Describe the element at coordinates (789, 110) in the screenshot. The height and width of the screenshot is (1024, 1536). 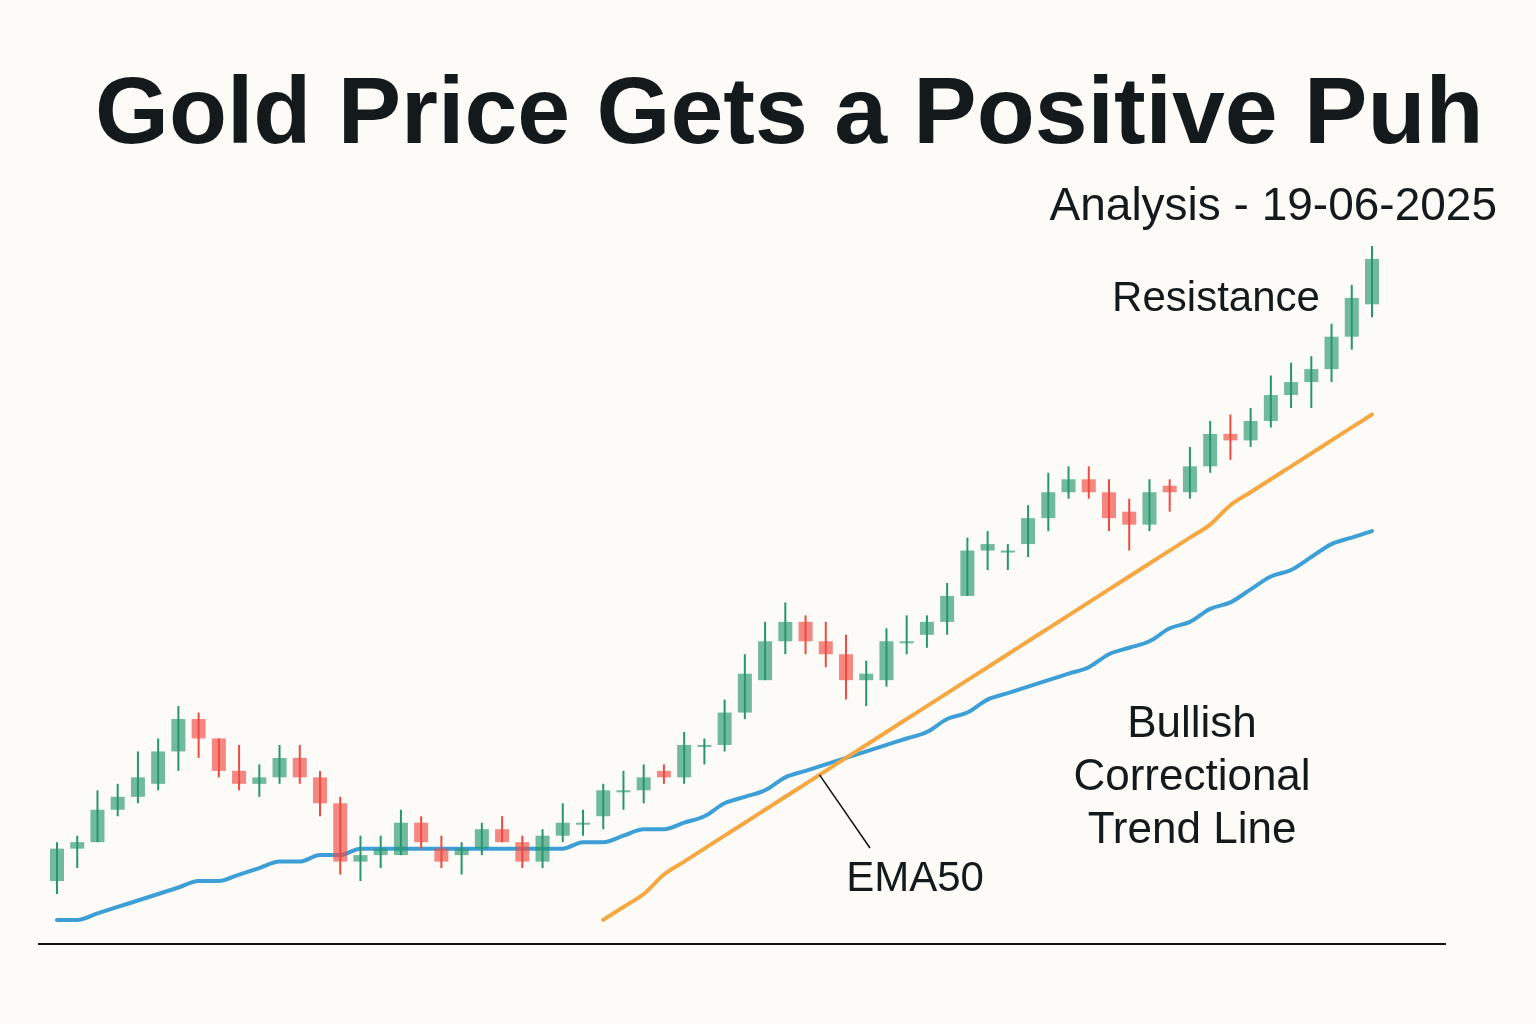
I see `chart-title: Gold Price Gets a Positive Puh` at that location.